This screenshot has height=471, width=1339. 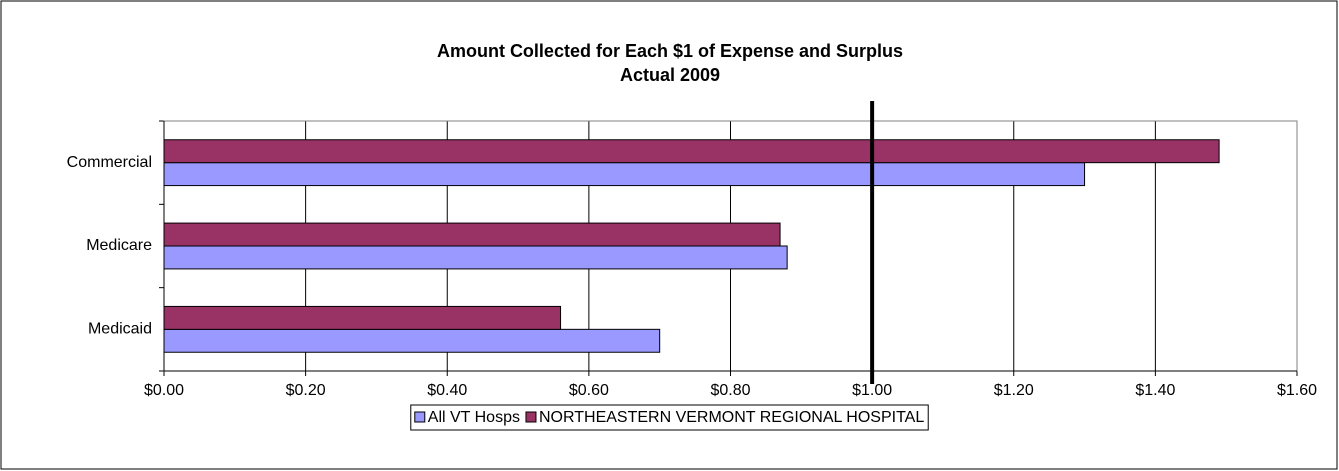 I want to click on x-tick-label: $0.40, so click(x=447, y=390).